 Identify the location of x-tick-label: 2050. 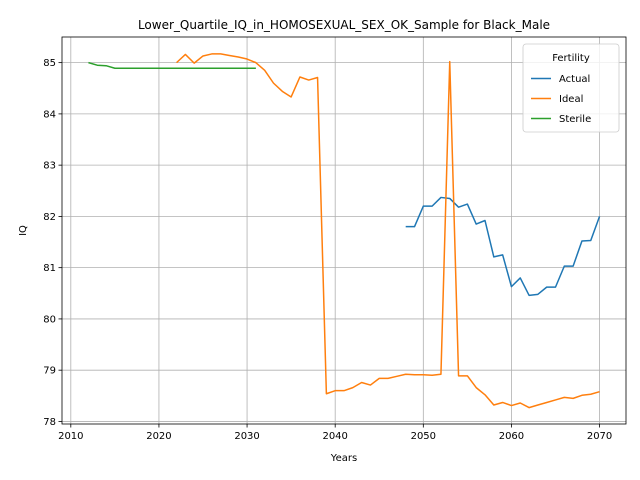
(423, 436).